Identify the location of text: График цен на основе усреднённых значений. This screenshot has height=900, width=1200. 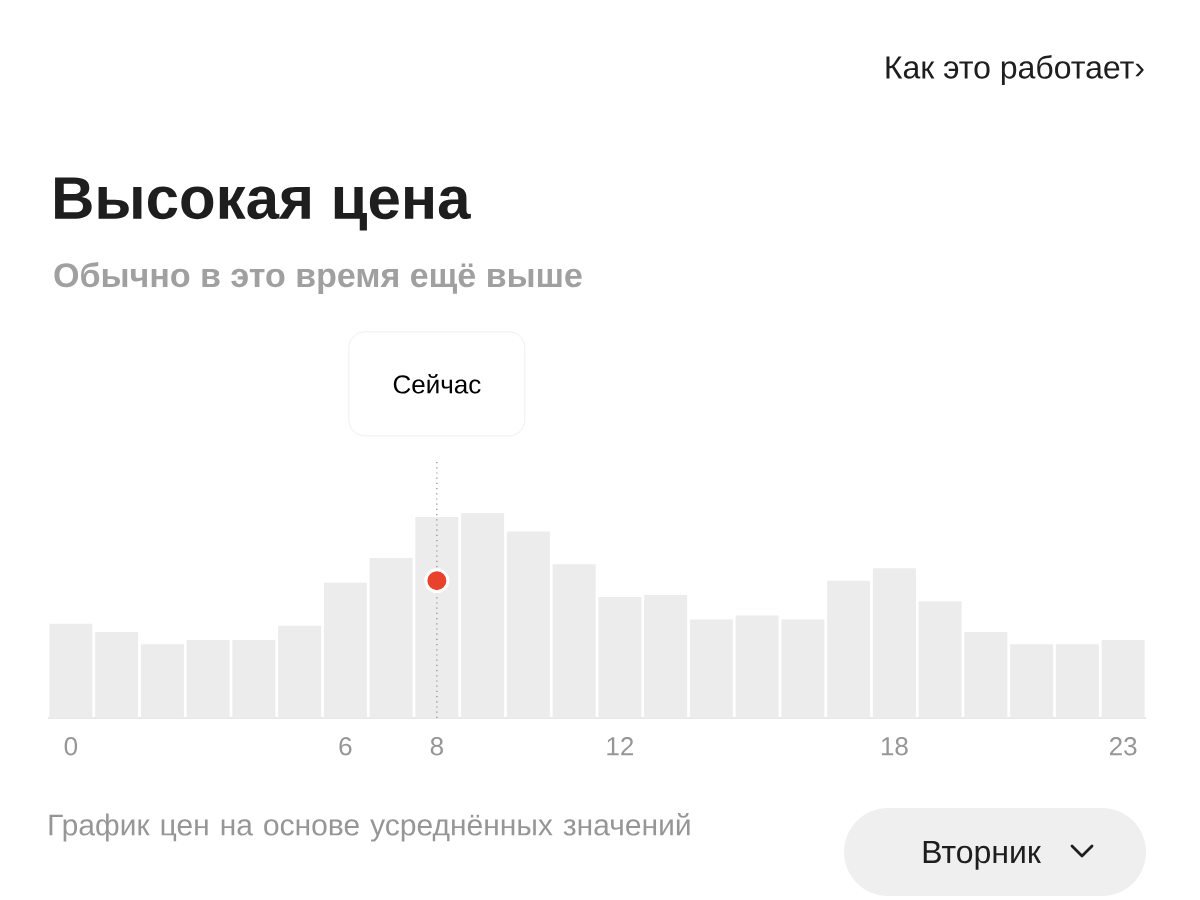
(369, 827).